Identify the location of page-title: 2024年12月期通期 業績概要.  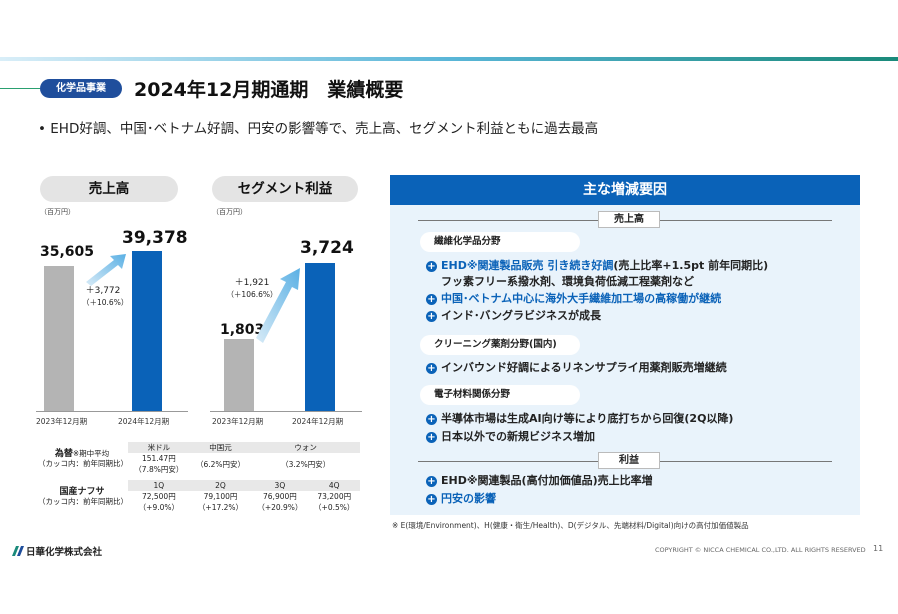
(269, 90).